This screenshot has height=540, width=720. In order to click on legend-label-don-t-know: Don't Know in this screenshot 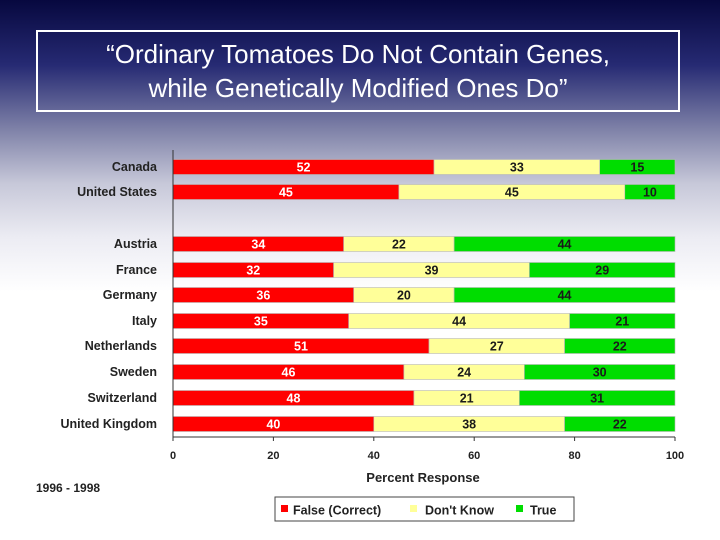, I will do `click(459, 511)`.